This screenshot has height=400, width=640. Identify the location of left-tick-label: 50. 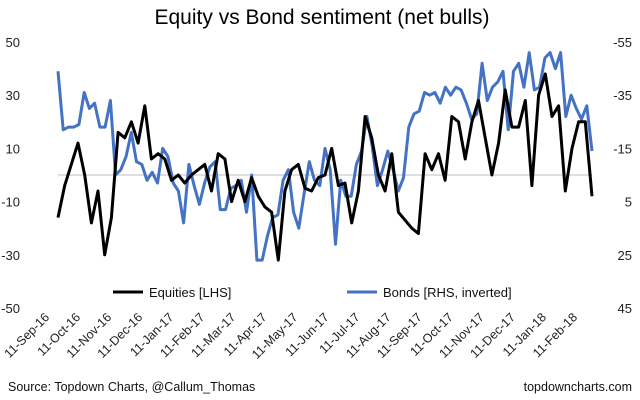
(13, 42).